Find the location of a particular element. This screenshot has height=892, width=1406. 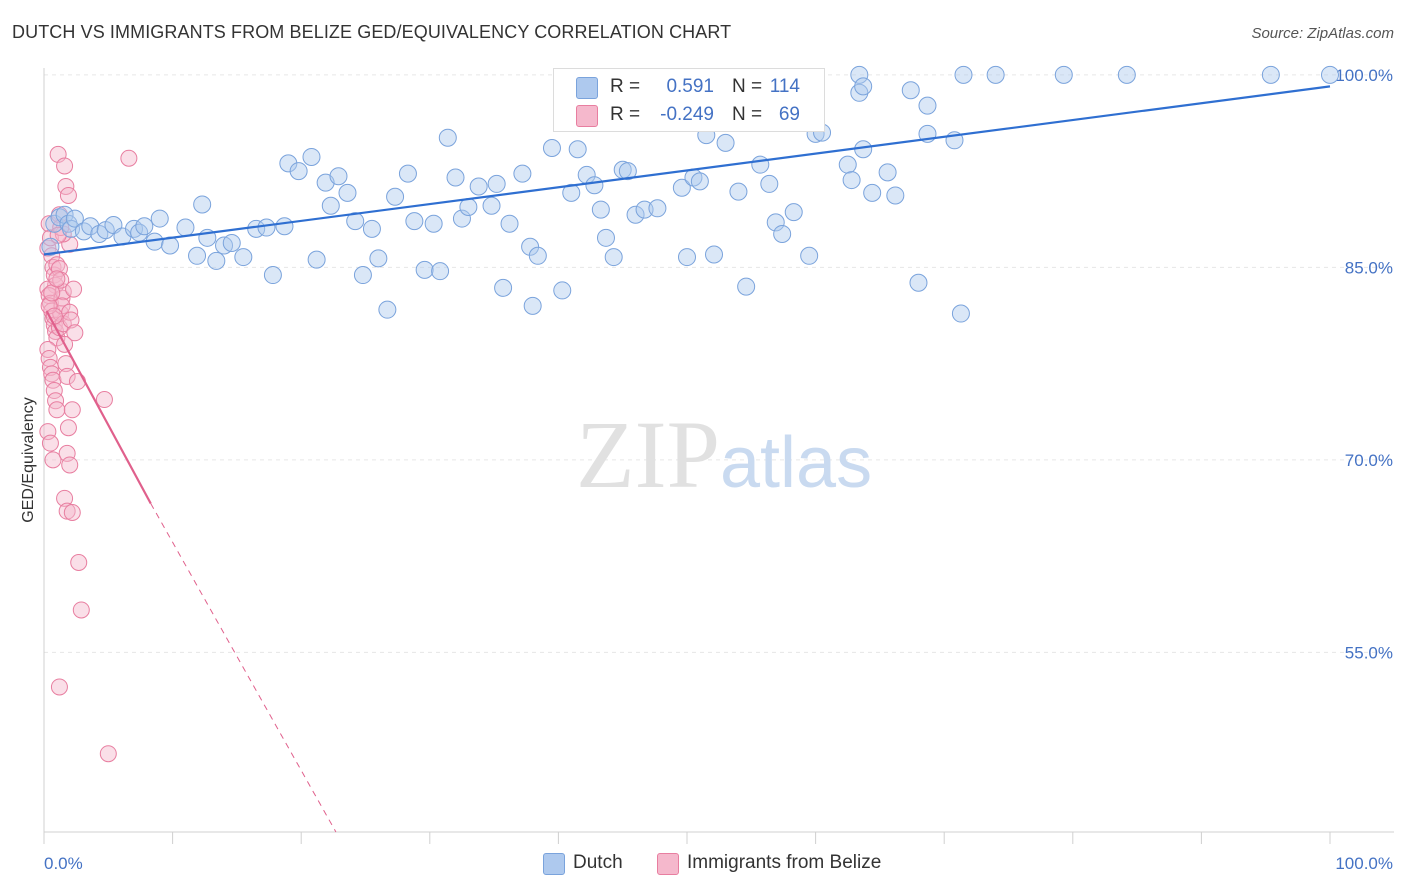

n-label: N = is located at coordinates (747, 114).